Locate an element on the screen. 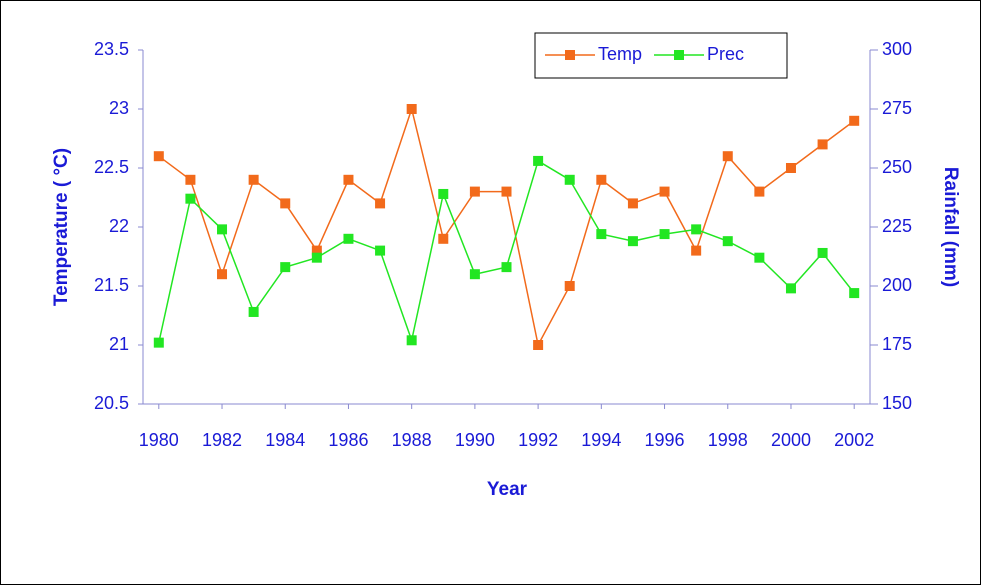 This screenshot has height=586, width=982. y2-tick-label: 150 is located at coordinates (897, 403).